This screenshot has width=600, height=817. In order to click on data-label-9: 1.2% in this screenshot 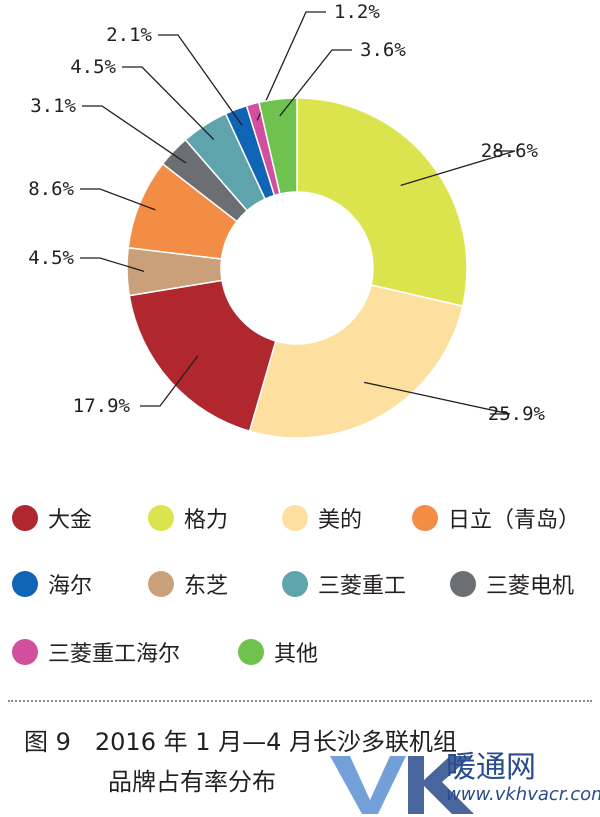, I will do `click(357, 12)`.